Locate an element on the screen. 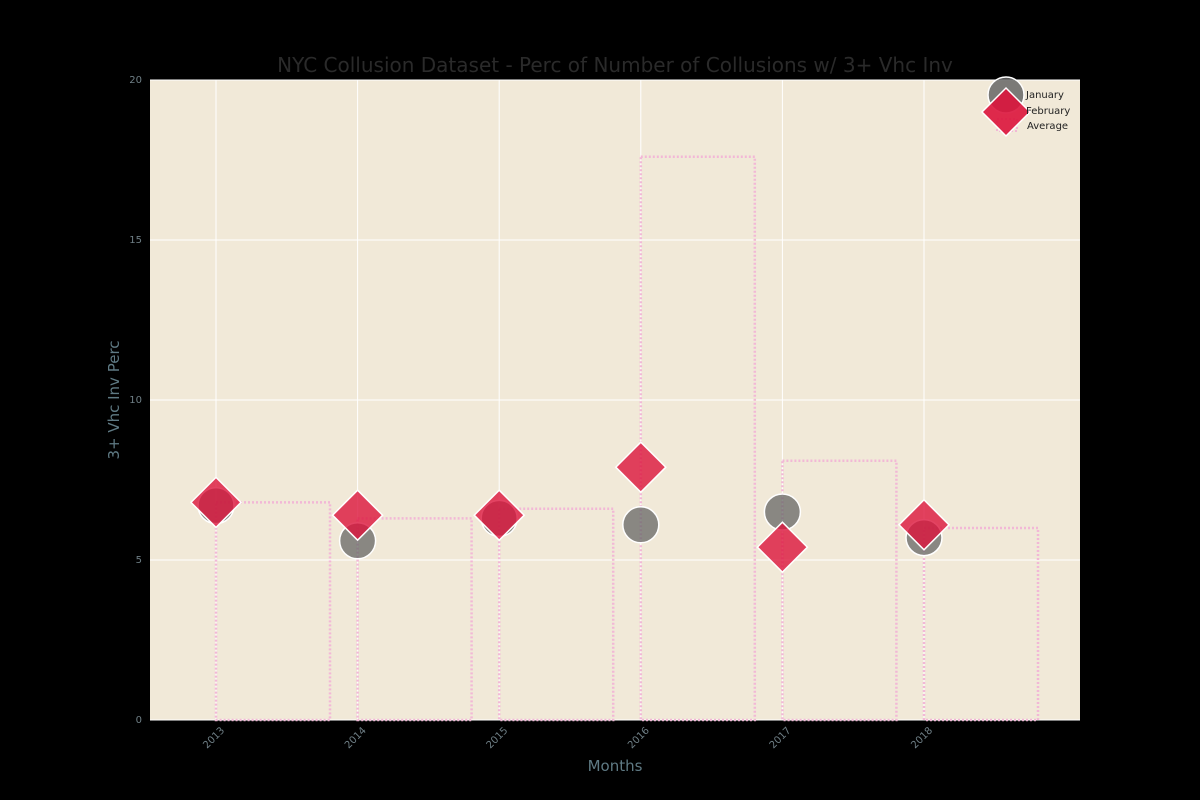  y-axis-label: 3+ Vhc Inv Perc is located at coordinates (114, 399).